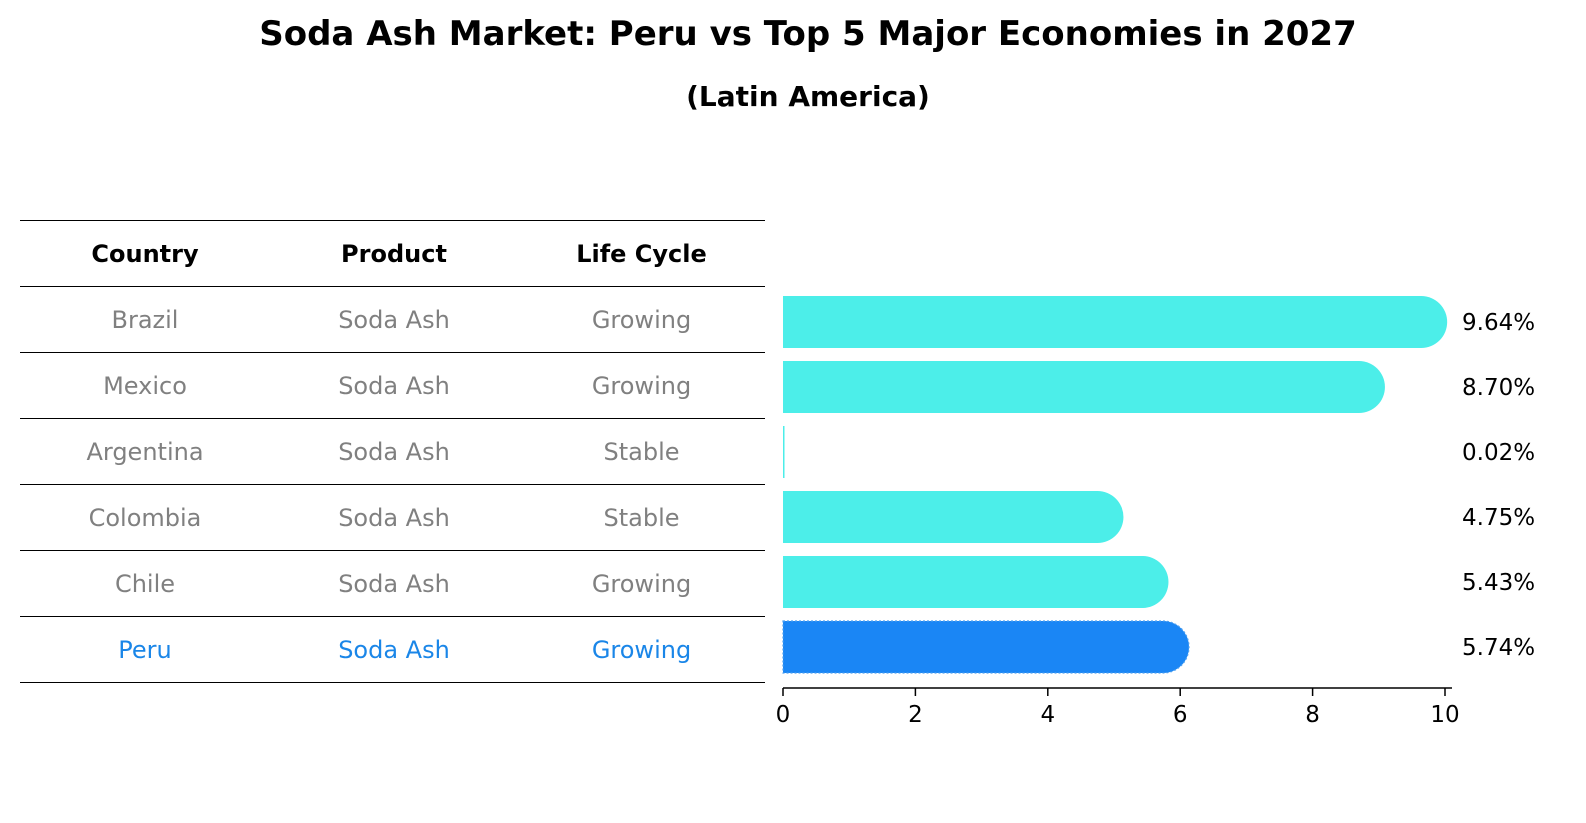 The image size is (1586, 823). I want to click on table-row-highlight: Peru Soda Ash Growing, so click(392, 649).